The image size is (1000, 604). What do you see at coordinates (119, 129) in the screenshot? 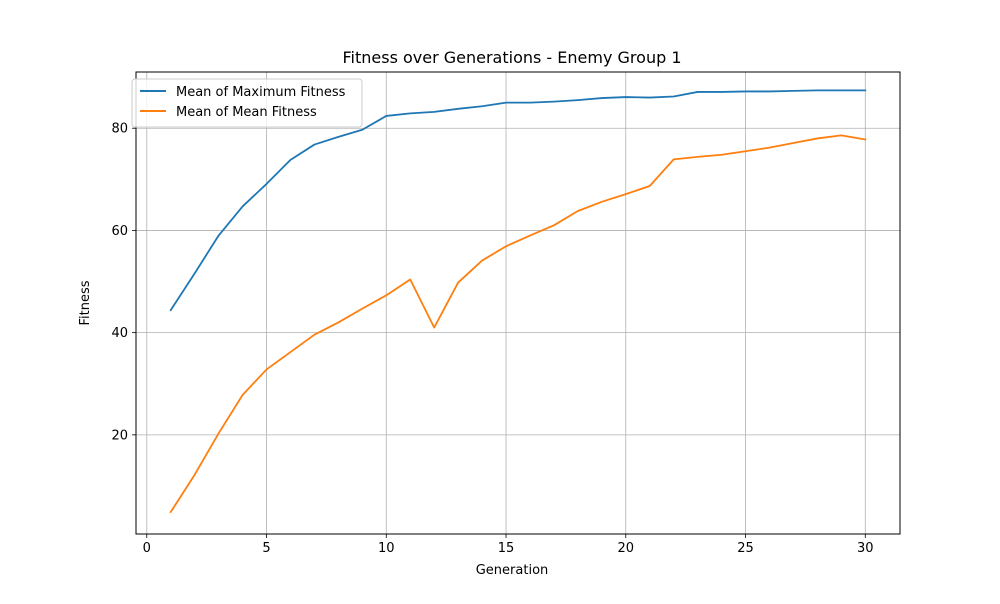
I see `y-tick-label: 80` at bounding box center [119, 129].